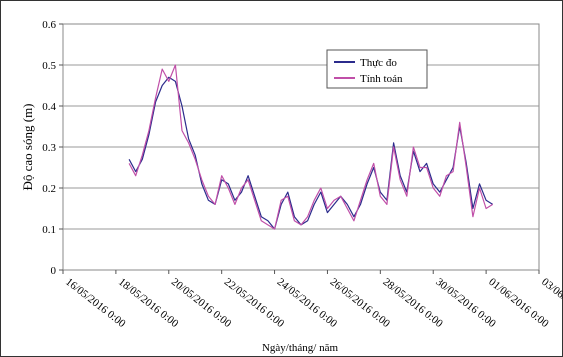 This screenshot has height=357, width=563. I want to click on y-tick-label: 0.4, so click(49, 107).